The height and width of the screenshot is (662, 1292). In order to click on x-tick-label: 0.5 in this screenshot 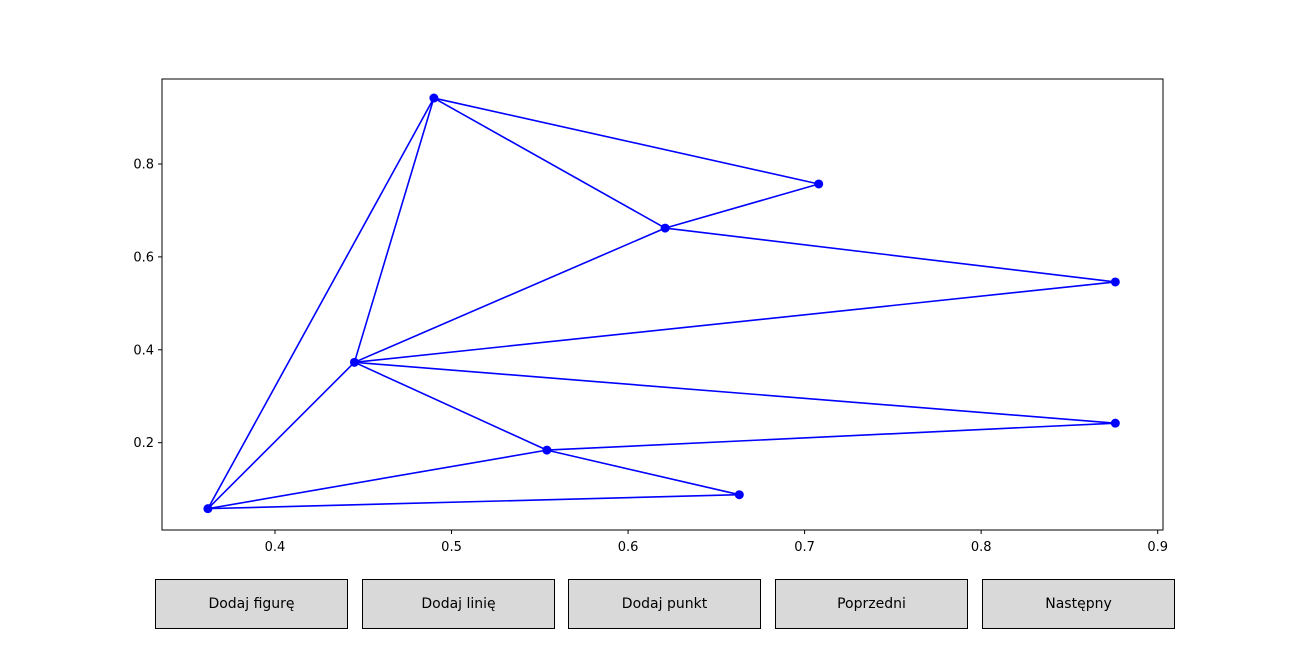, I will do `click(451, 547)`.